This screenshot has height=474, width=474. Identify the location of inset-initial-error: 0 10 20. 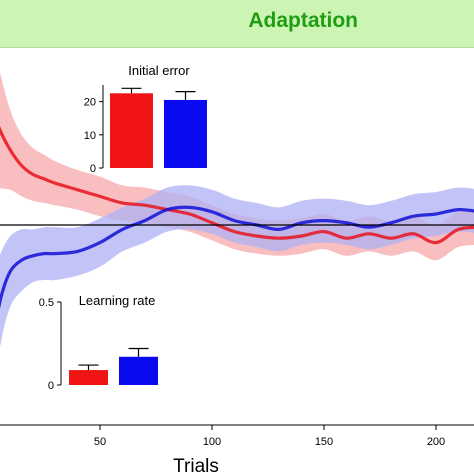
(145, 130).